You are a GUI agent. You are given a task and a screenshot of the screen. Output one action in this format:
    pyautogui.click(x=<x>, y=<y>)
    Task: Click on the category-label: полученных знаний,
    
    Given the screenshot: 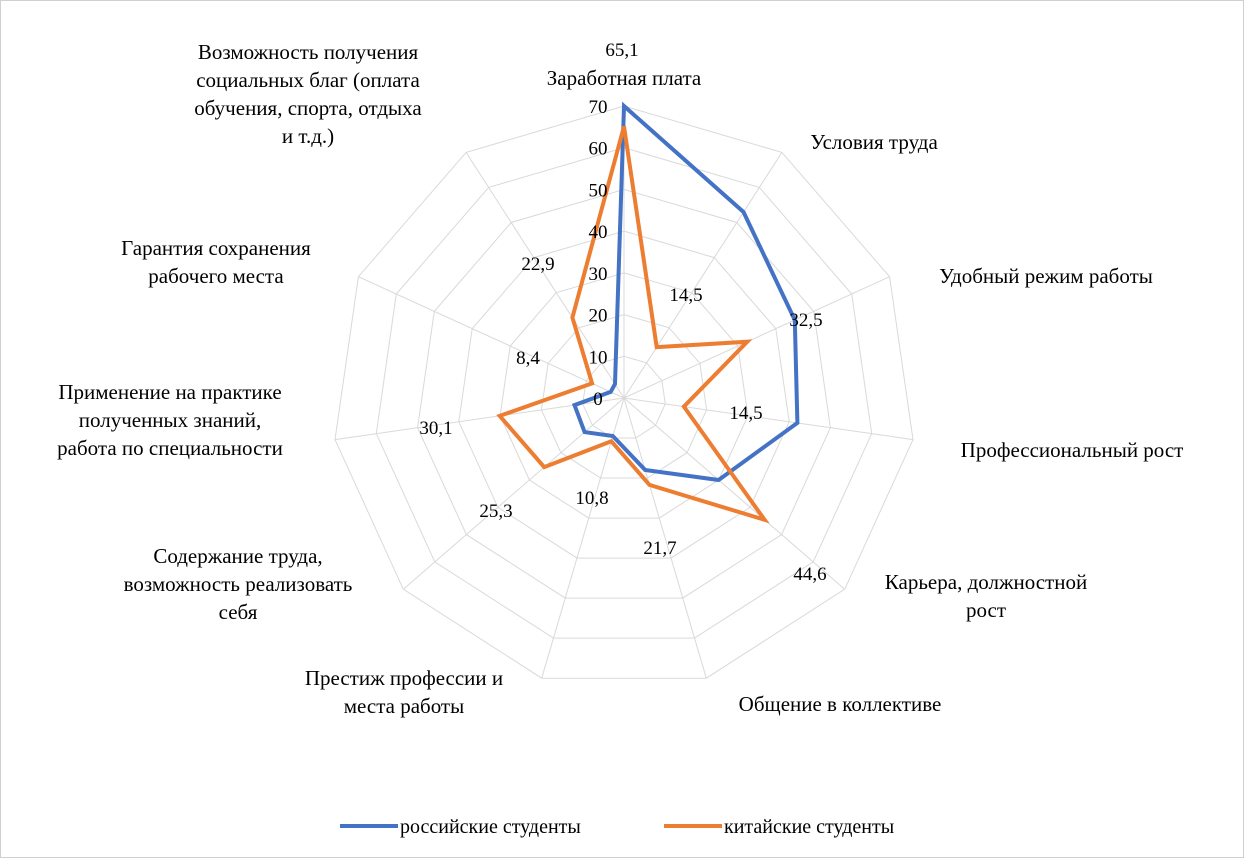 What is the action you would take?
    pyautogui.click(x=170, y=420)
    